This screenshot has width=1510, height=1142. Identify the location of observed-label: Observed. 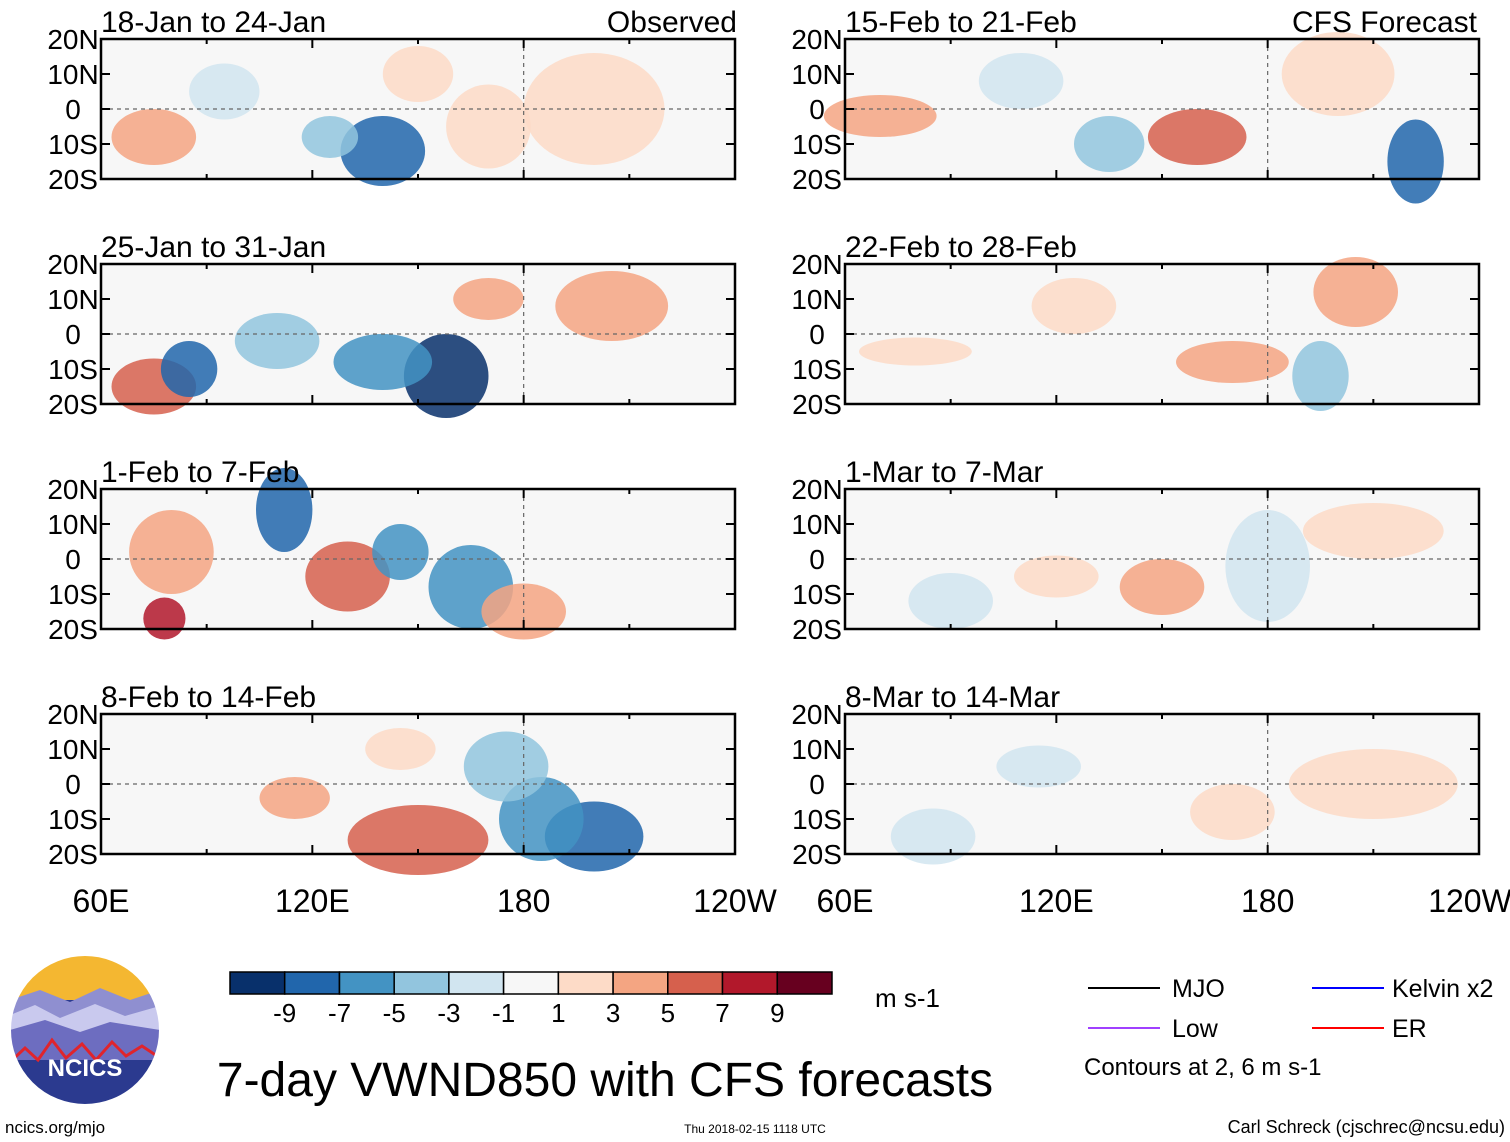
(672, 22).